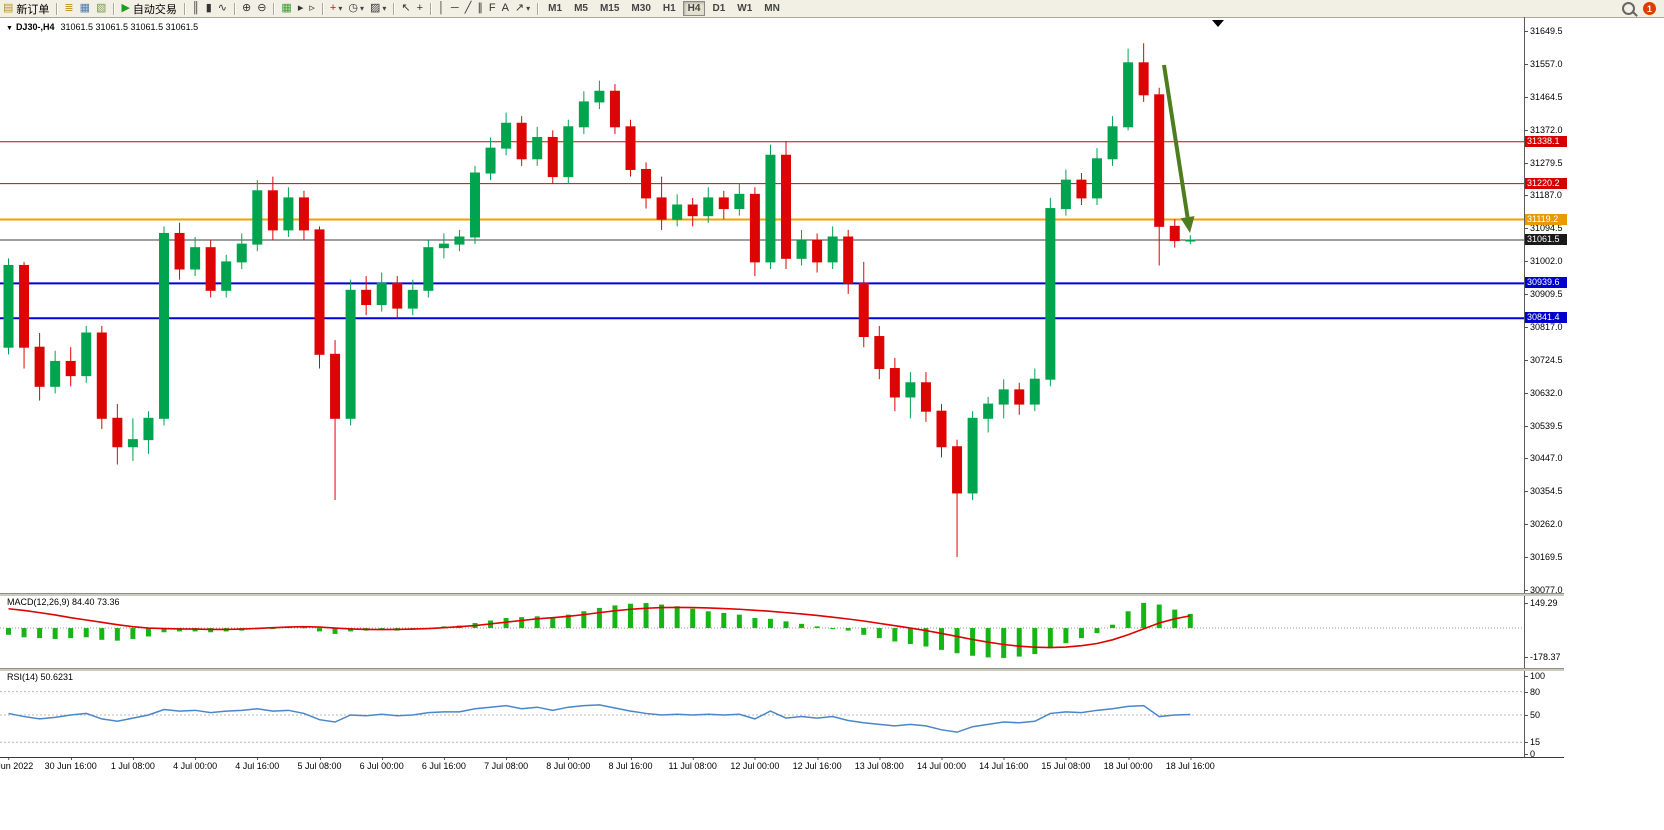 Image resolution: width=1664 pixels, height=830 pixels. Describe the element at coordinates (745, 8) in the screenshot. I see `timeframe-w1-button: W1` at that location.